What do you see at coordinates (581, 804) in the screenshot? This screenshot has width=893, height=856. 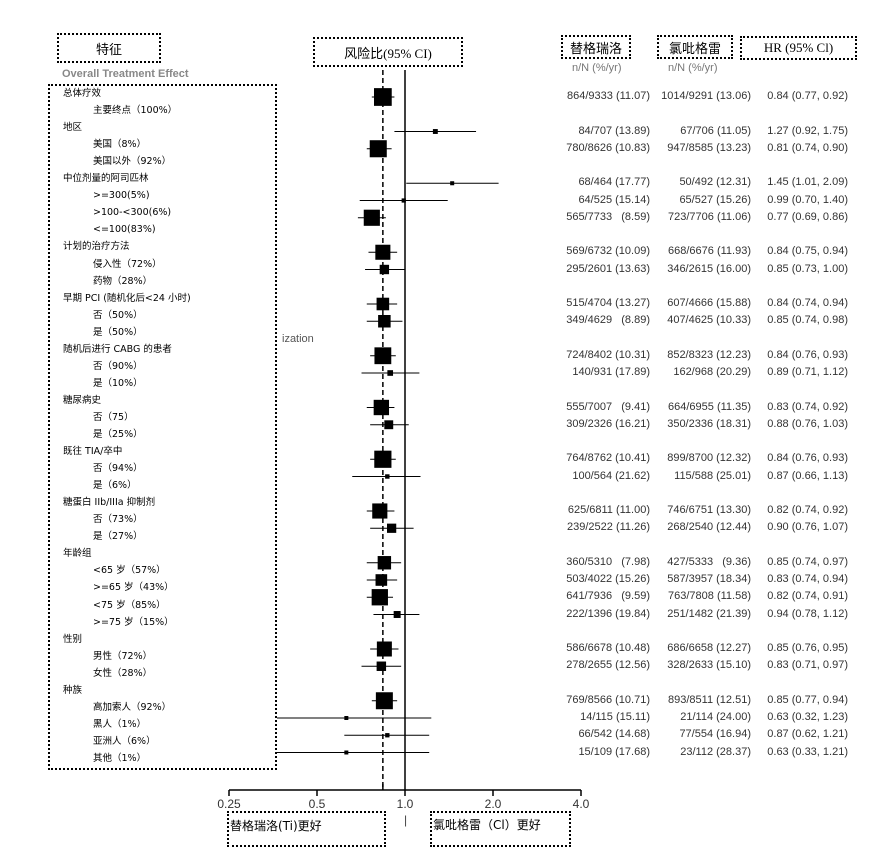 I see `x-tick-label: 4.0` at bounding box center [581, 804].